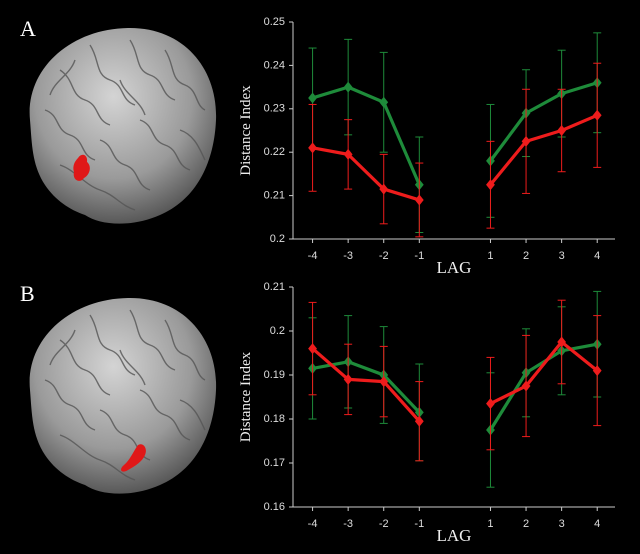 The height and width of the screenshot is (554, 640). Describe the element at coordinates (122, 126) in the screenshot. I see `brain-image-a` at that location.